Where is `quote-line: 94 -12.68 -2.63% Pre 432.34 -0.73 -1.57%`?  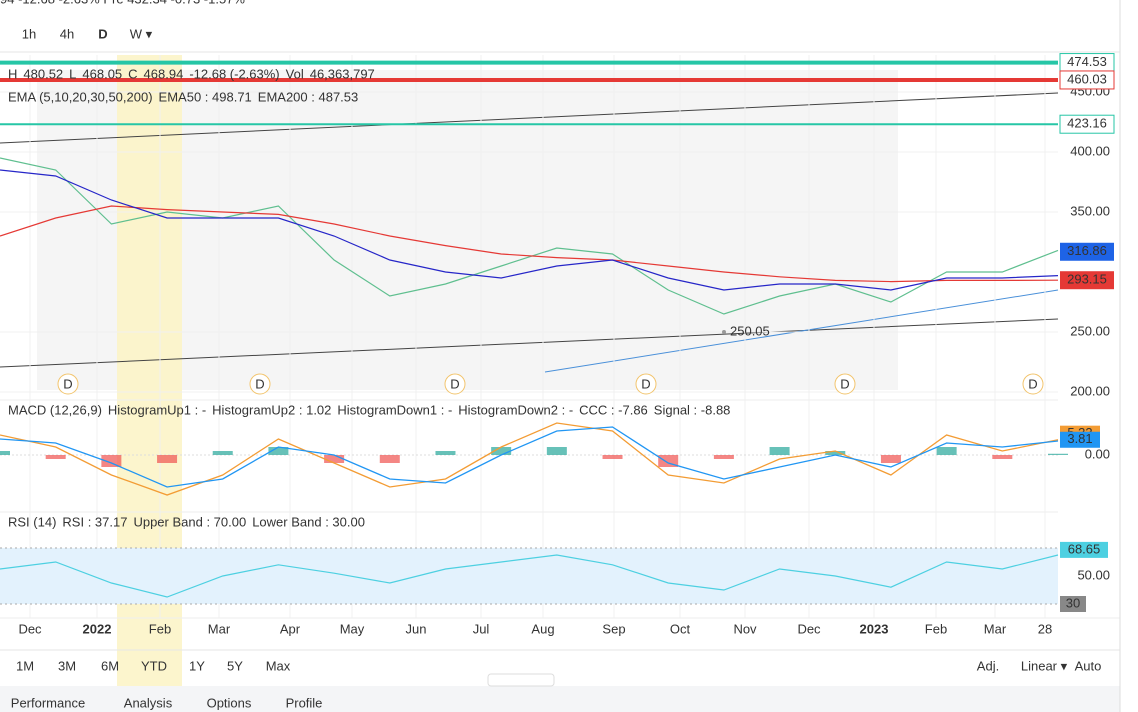
quote-line: 94 -12.68 -2.63% Pre 432.34 -0.73 -1.57% is located at coordinates (122, 3).